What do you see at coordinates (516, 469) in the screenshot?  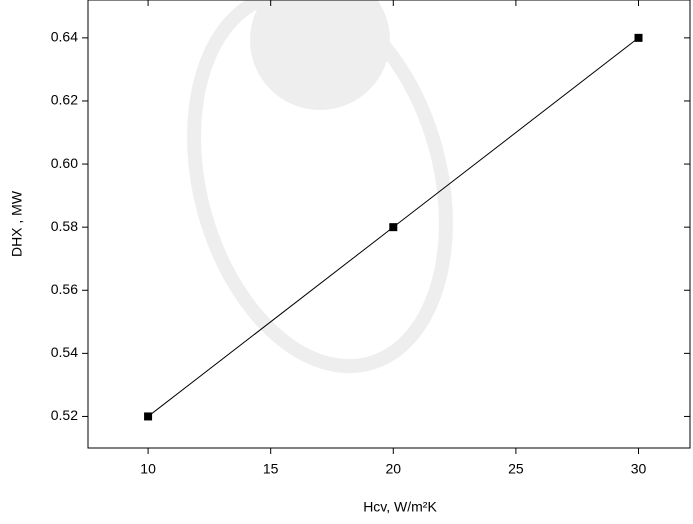 I see `x-tick-label: 25` at bounding box center [516, 469].